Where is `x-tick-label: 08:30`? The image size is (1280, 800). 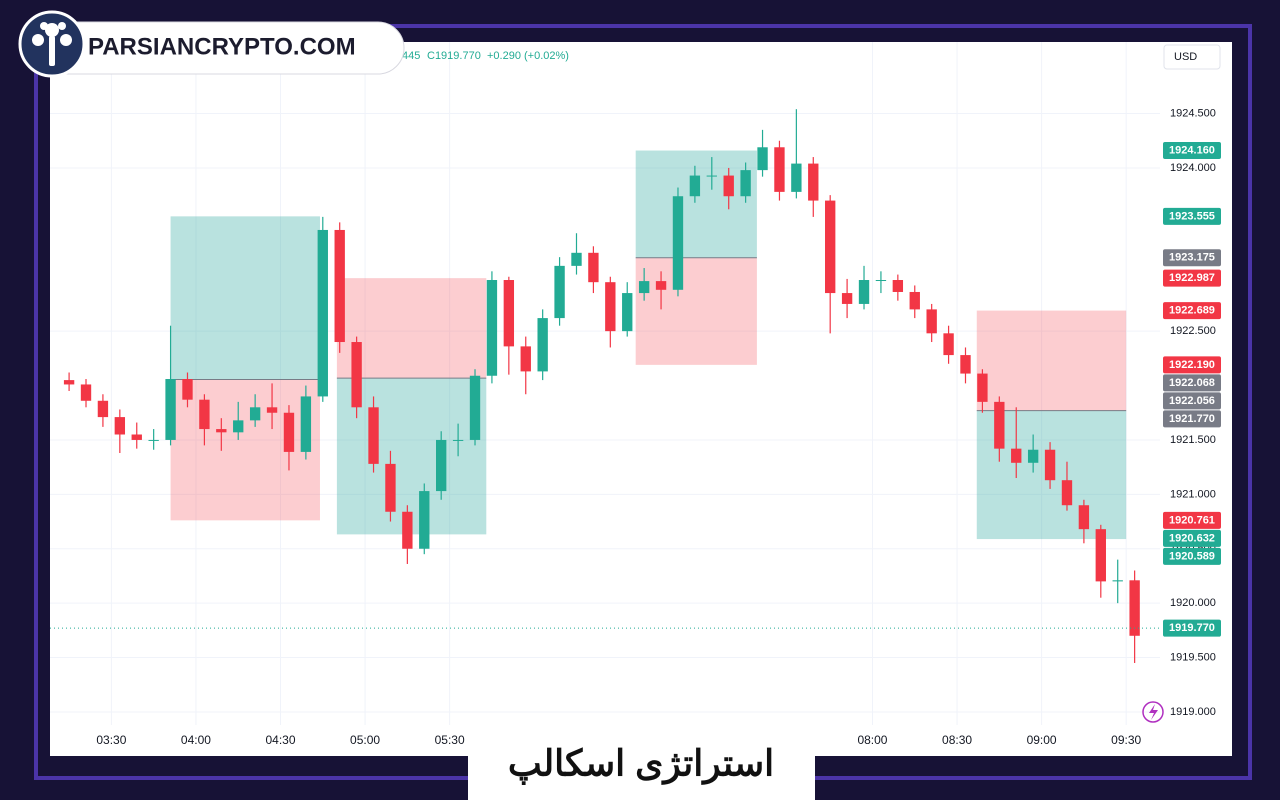 x-tick-label: 08:30 is located at coordinates (957, 740).